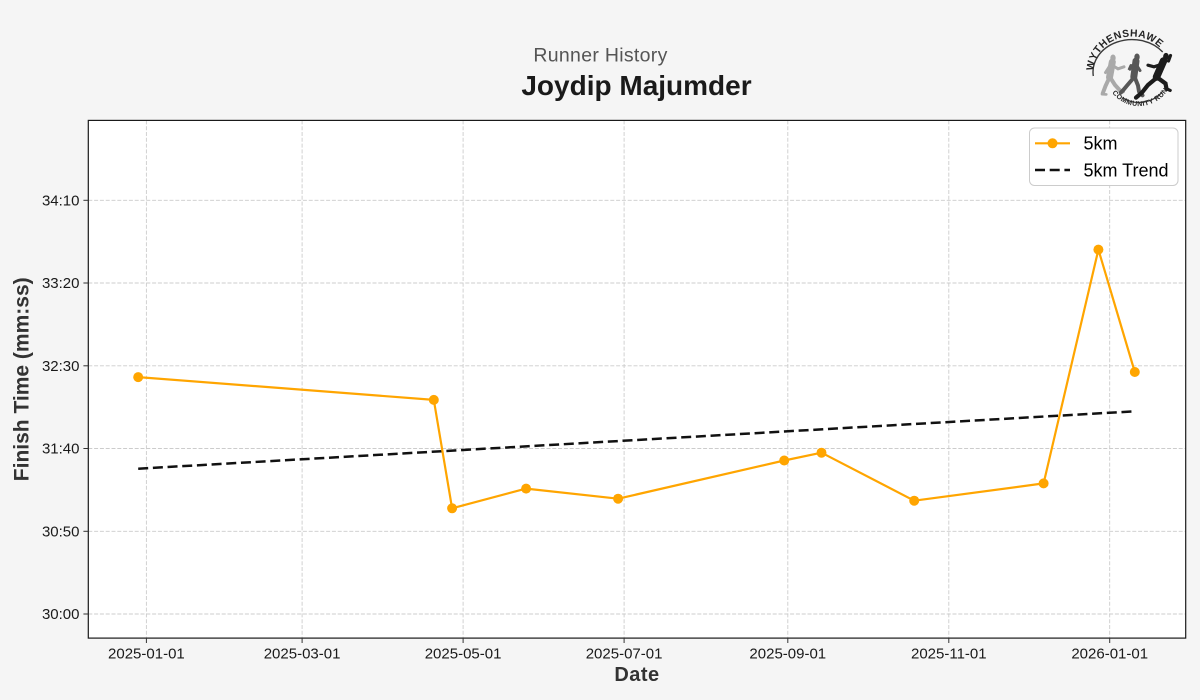  Describe the element at coordinates (636, 85) in the screenshot. I see `svg-text: Joydip Majumder` at that location.